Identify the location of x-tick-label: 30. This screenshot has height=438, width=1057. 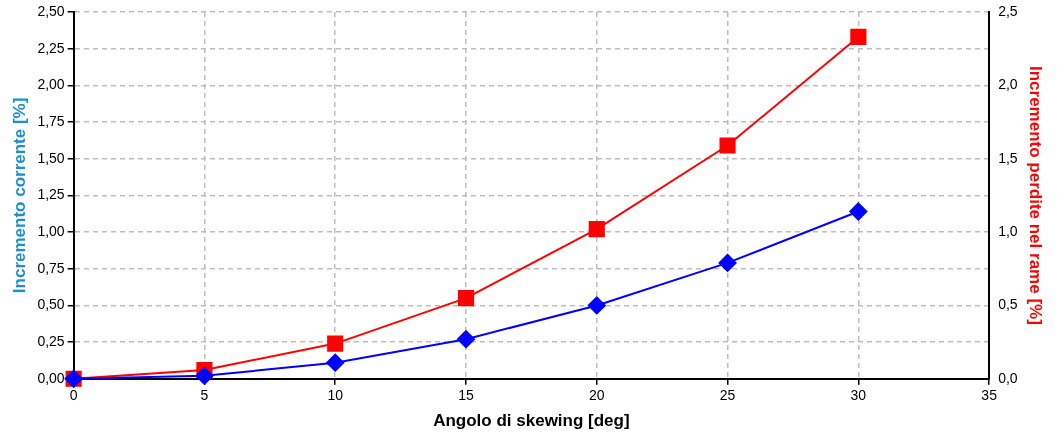
(858, 395).